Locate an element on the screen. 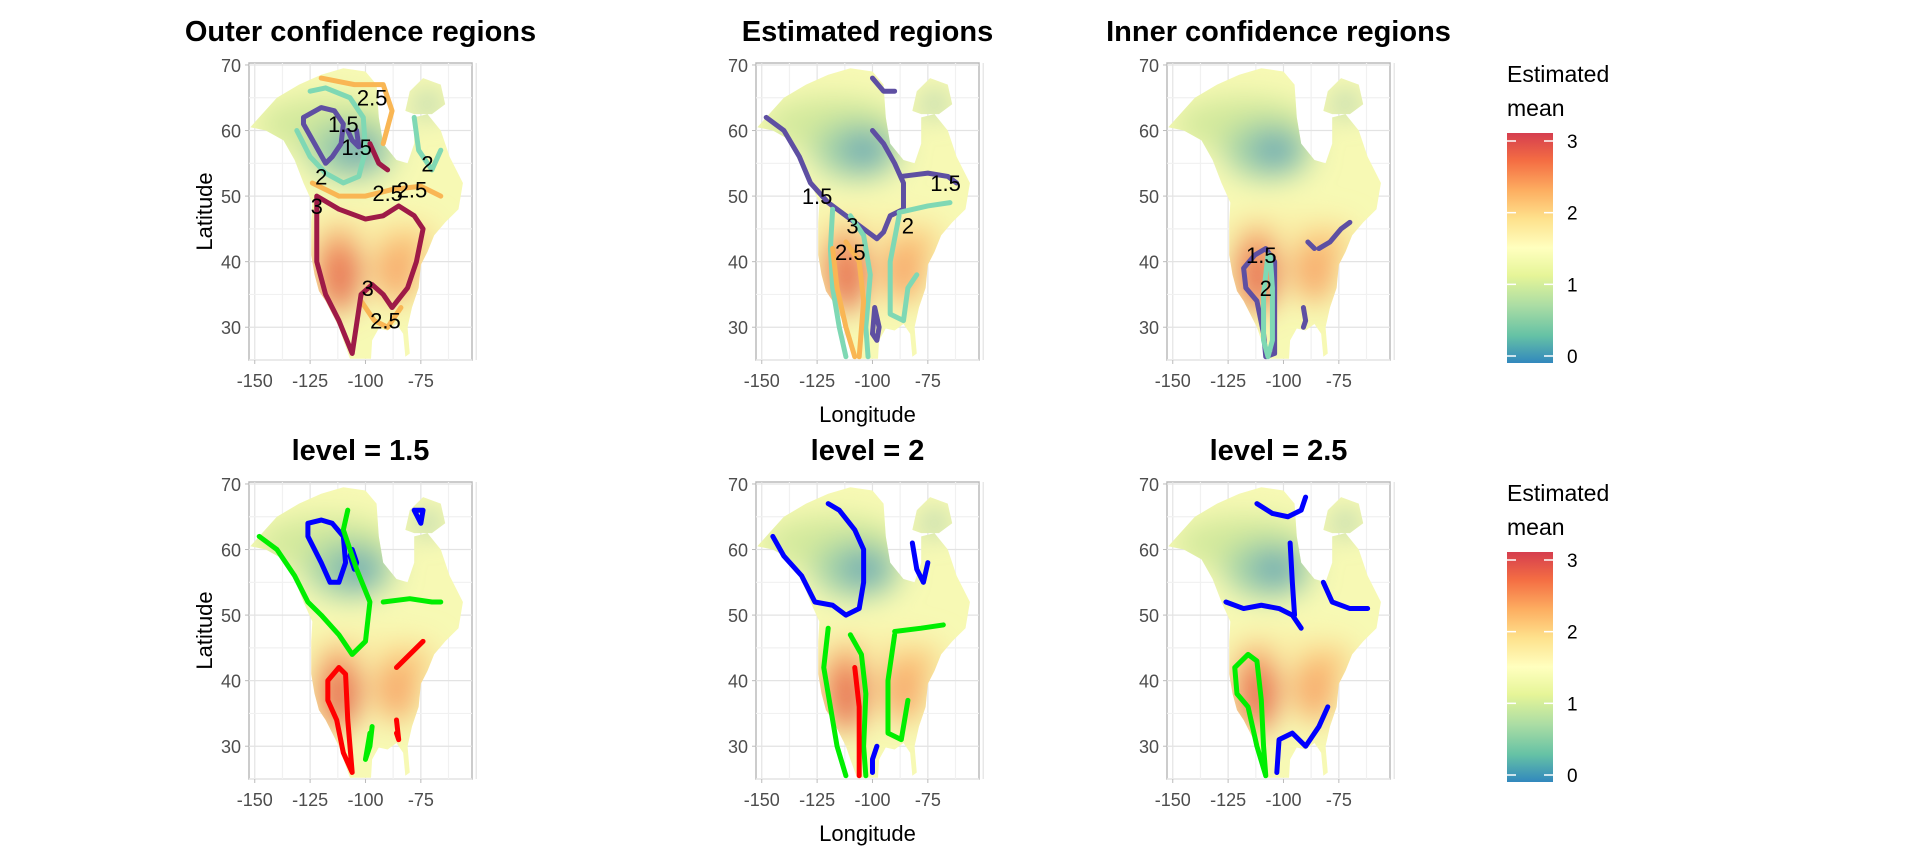 The width and height of the screenshot is (1920, 865). legend-tick-label: 0 is located at coordinates (1572, 776).